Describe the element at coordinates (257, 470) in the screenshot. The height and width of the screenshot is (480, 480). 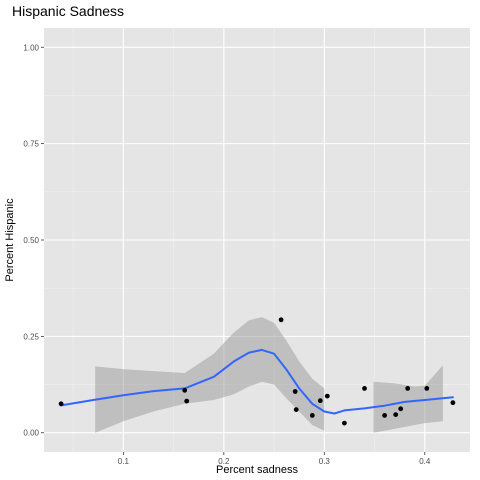
I see `x-axis-title: Percent sadness` at that location.